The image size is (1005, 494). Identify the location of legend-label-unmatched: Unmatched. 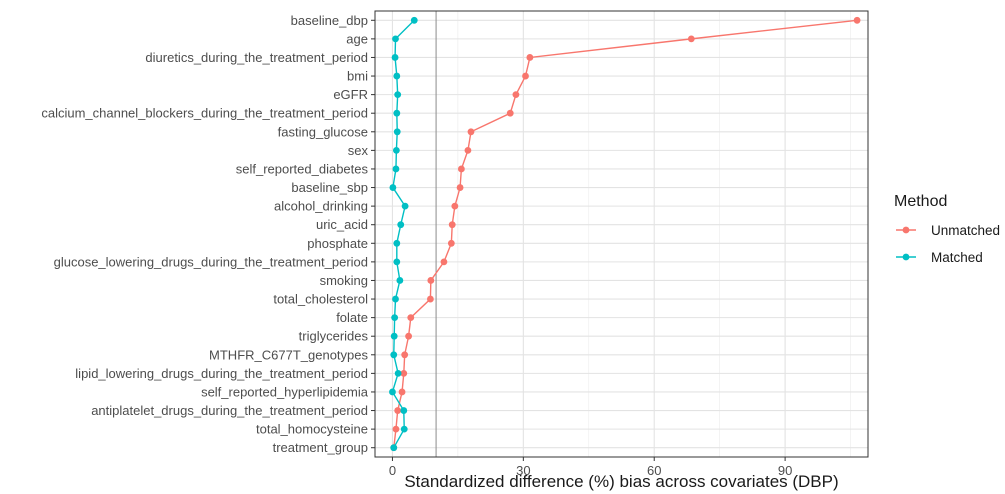
(965, 230).